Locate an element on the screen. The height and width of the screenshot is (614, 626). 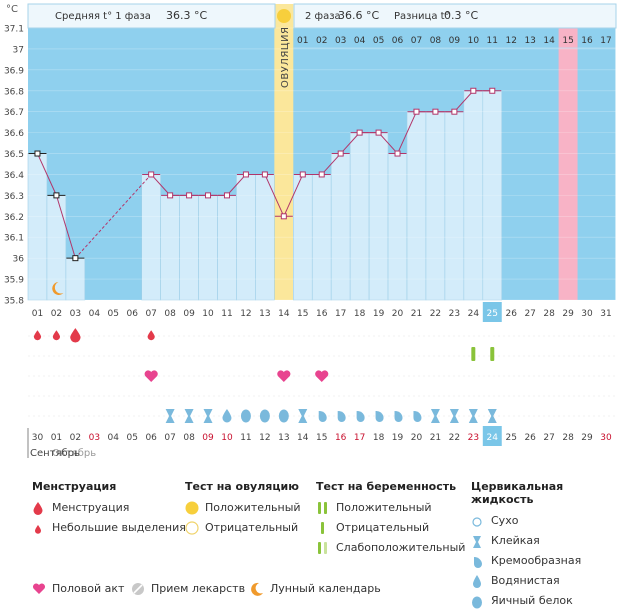
cycle-day-label: 21 is located at coordinates (416, 314).